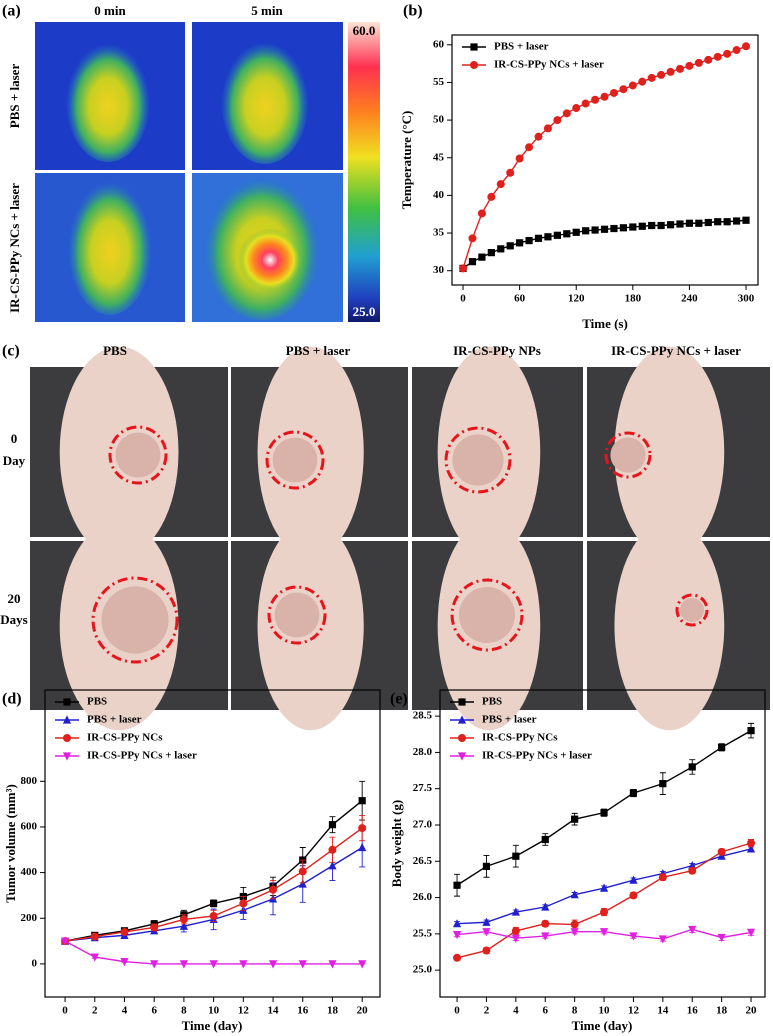  What do you see at coordinates (413, 11) in the screenshot?
I see `panel-label: (b)` at bounding box center [413, 11].